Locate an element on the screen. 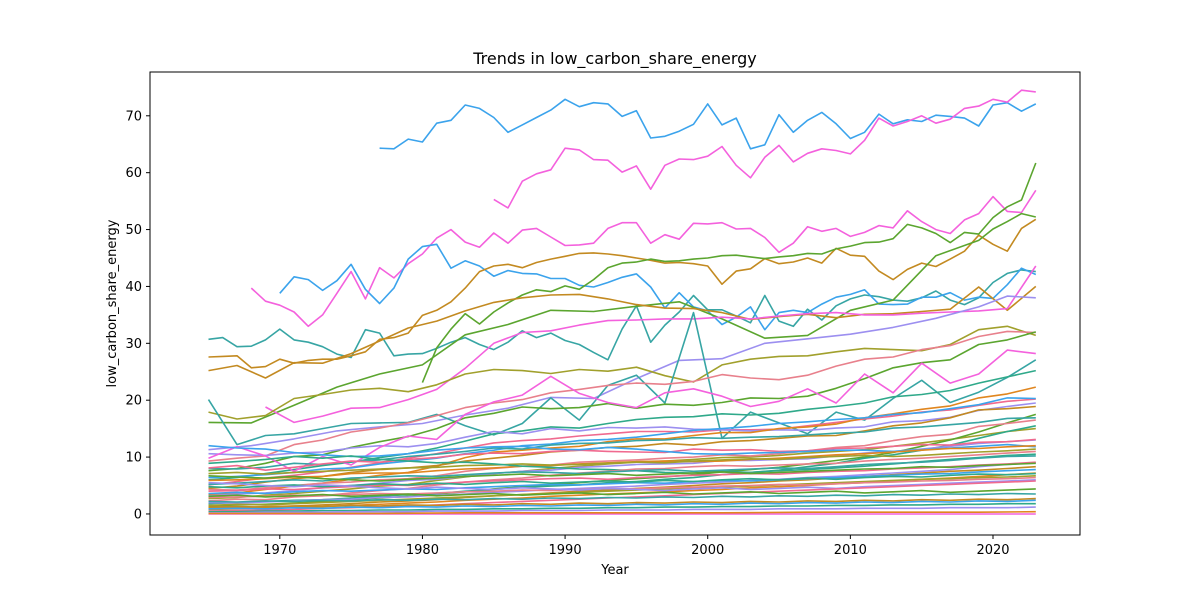 Image resolution: width=1200 pixels, height=600 pixels. x-tick-label: 1980 is located at coordinates (422, 550).